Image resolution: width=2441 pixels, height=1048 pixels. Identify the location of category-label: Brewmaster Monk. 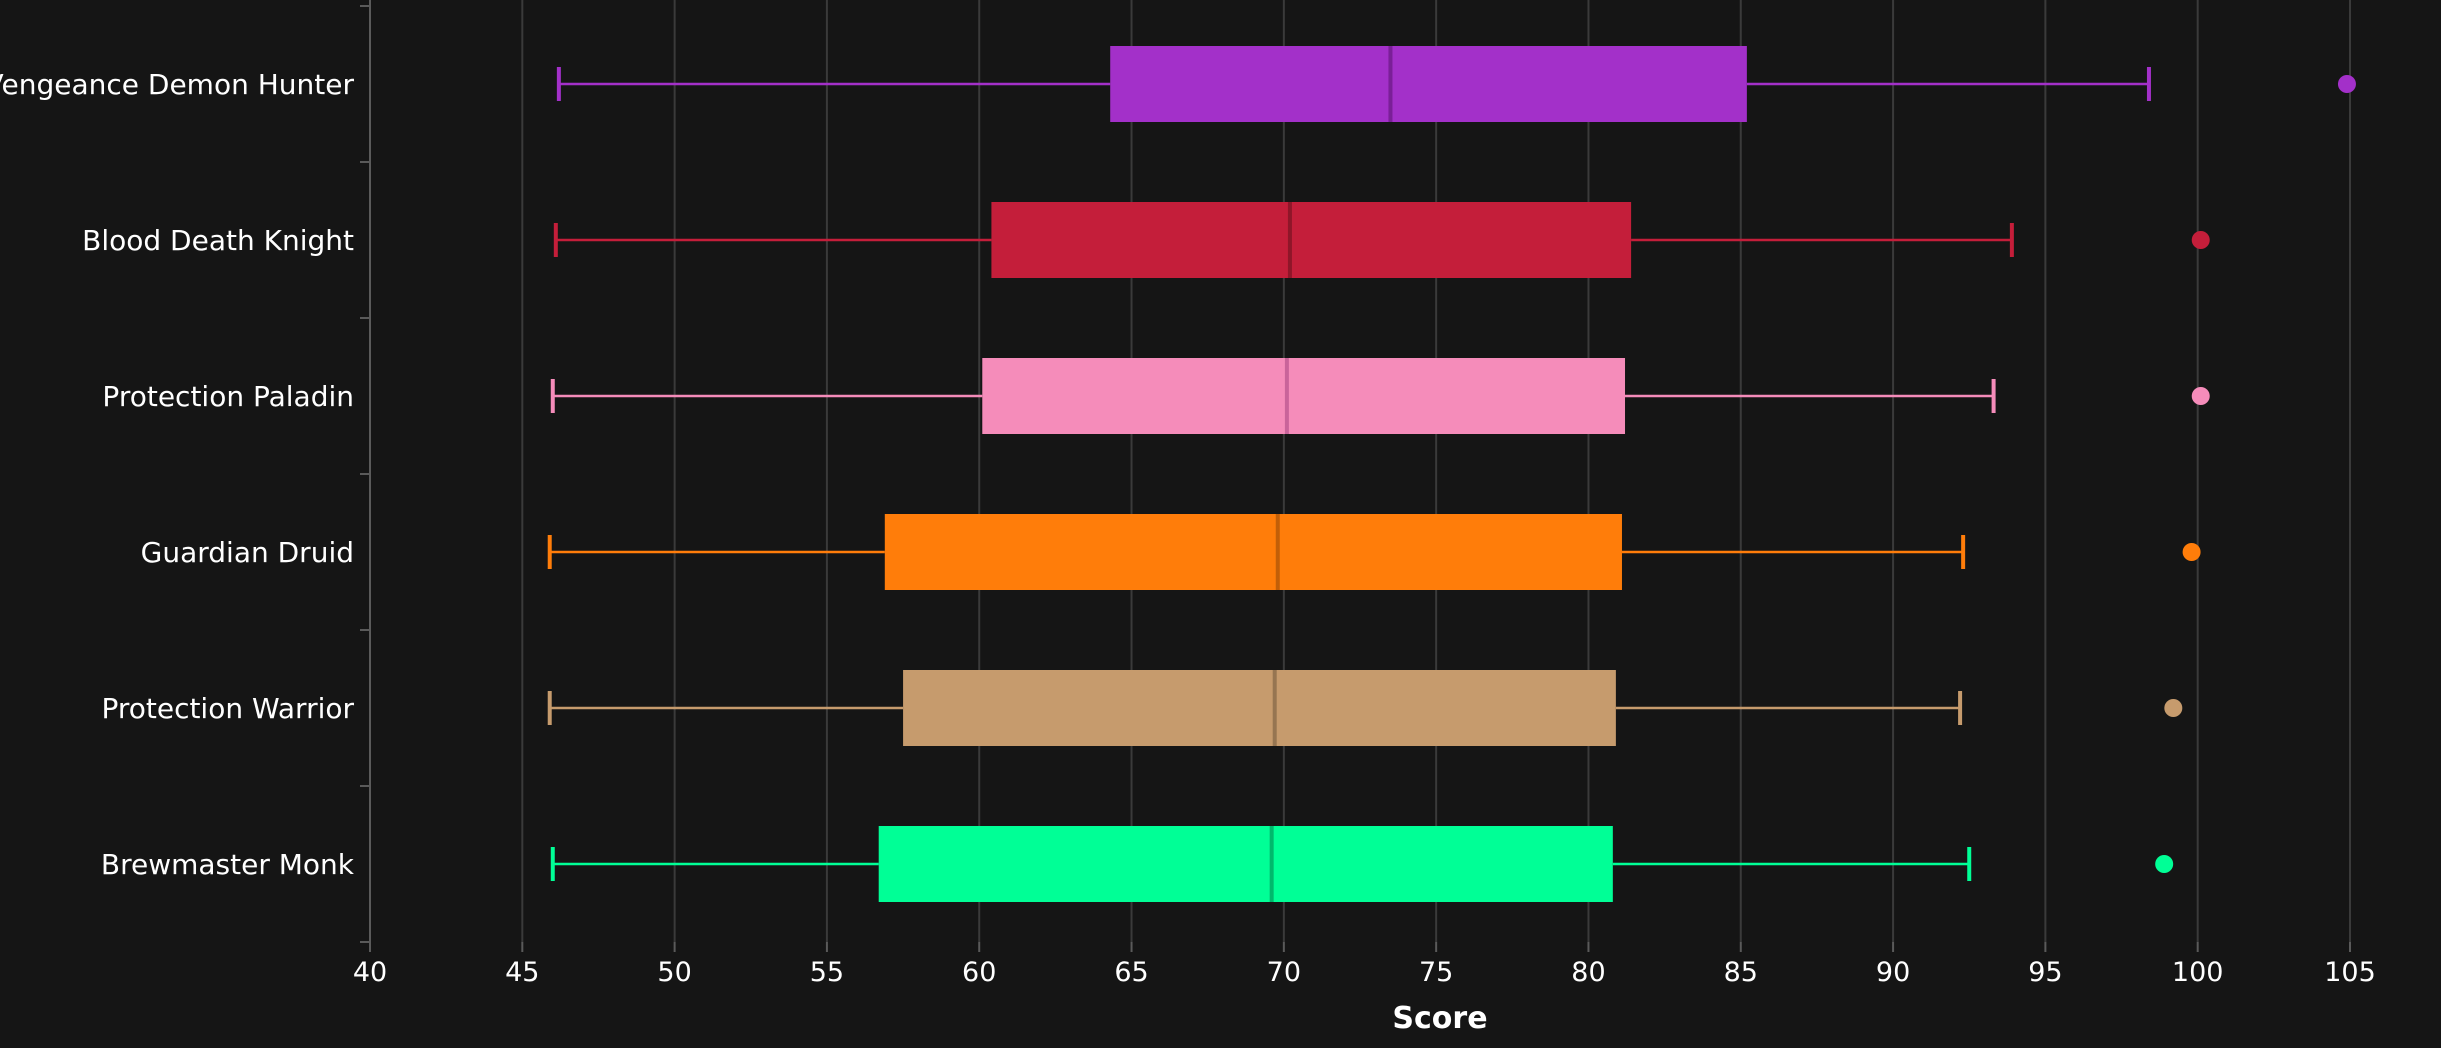
(228, 864).